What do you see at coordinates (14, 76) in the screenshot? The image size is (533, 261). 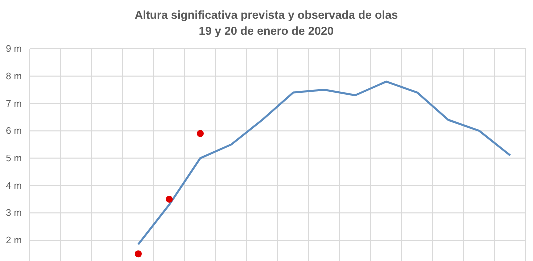 I see `y-tick-label: 8 m` at bounding box center [14, 76].